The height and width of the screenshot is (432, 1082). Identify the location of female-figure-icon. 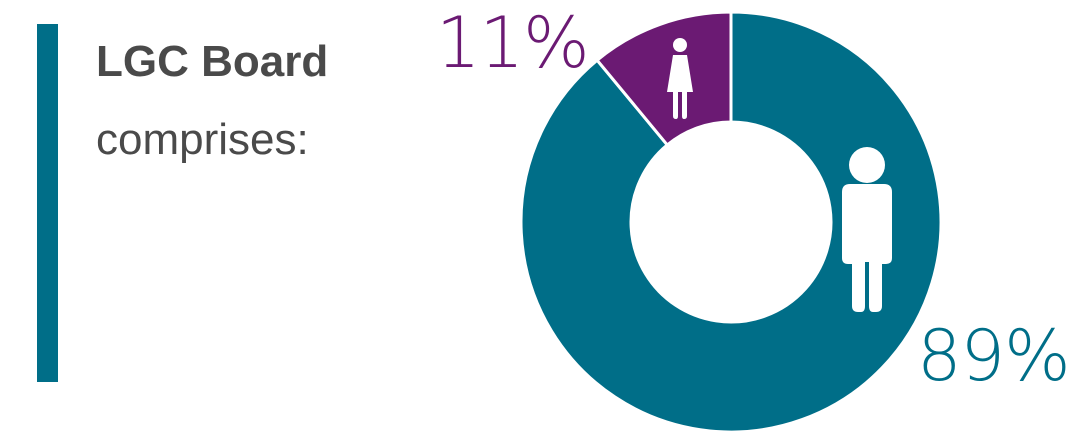
(680, 78).